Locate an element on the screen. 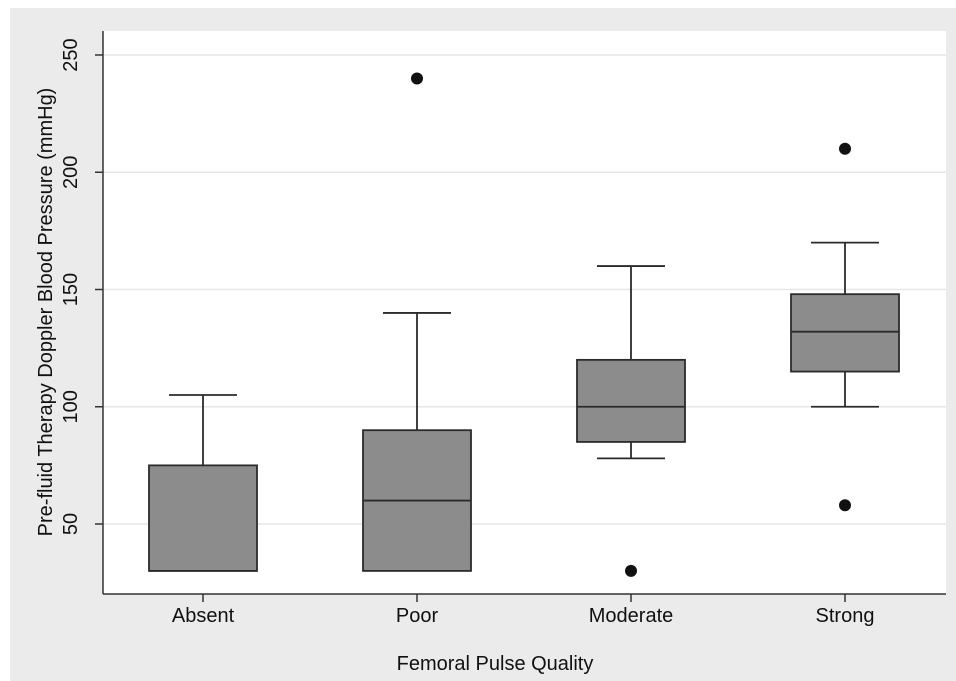 The width and height of the screenshot is (956, 681). box-group-poor is located at coordinates (417, 442).